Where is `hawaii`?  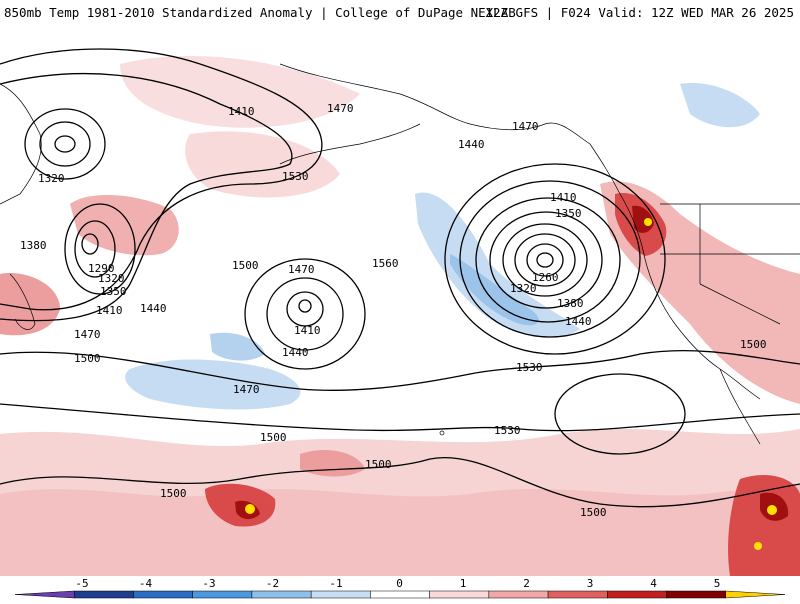
hawaii is located at coordinates (442, 433).